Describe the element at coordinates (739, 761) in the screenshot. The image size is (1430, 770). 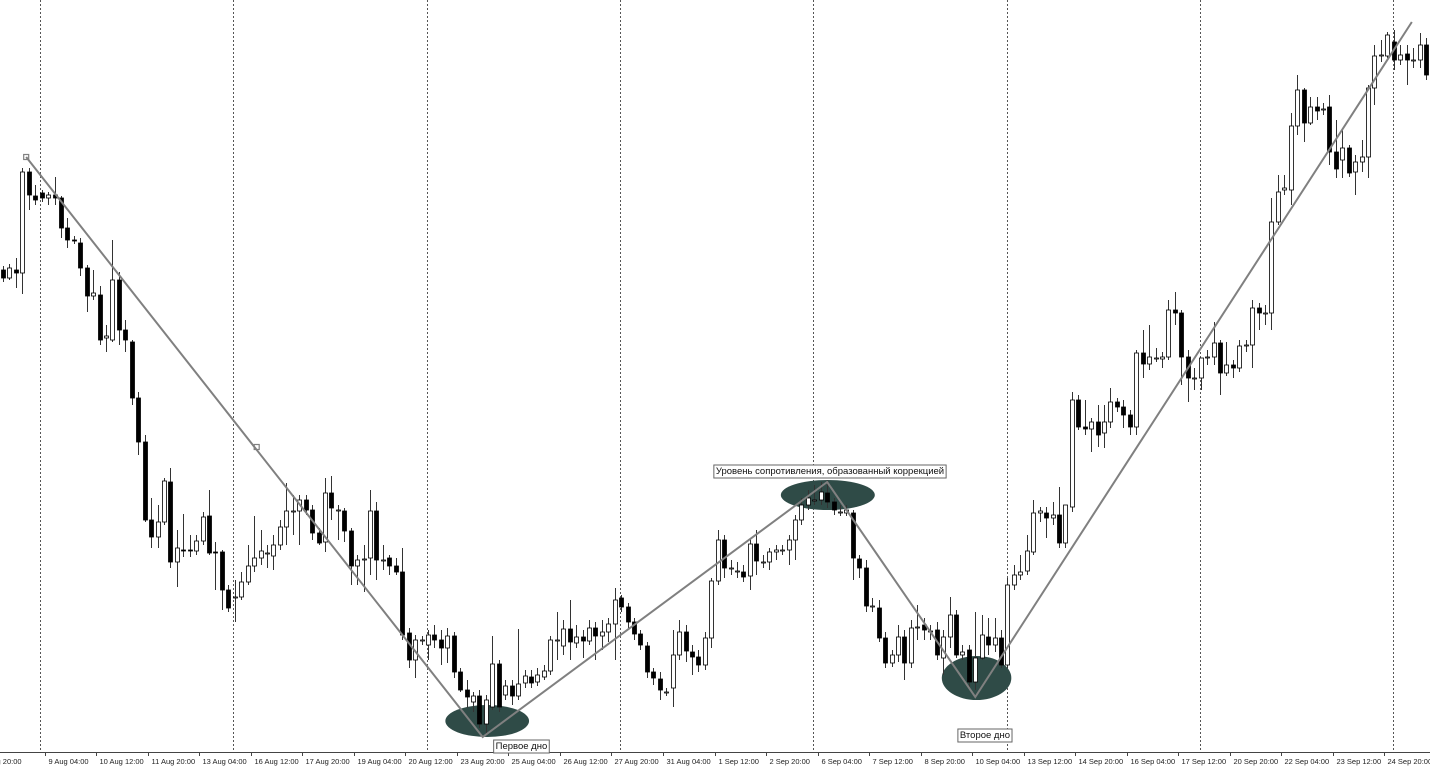
I see `x-tick-label: 1 Sep 12:00` at that location.